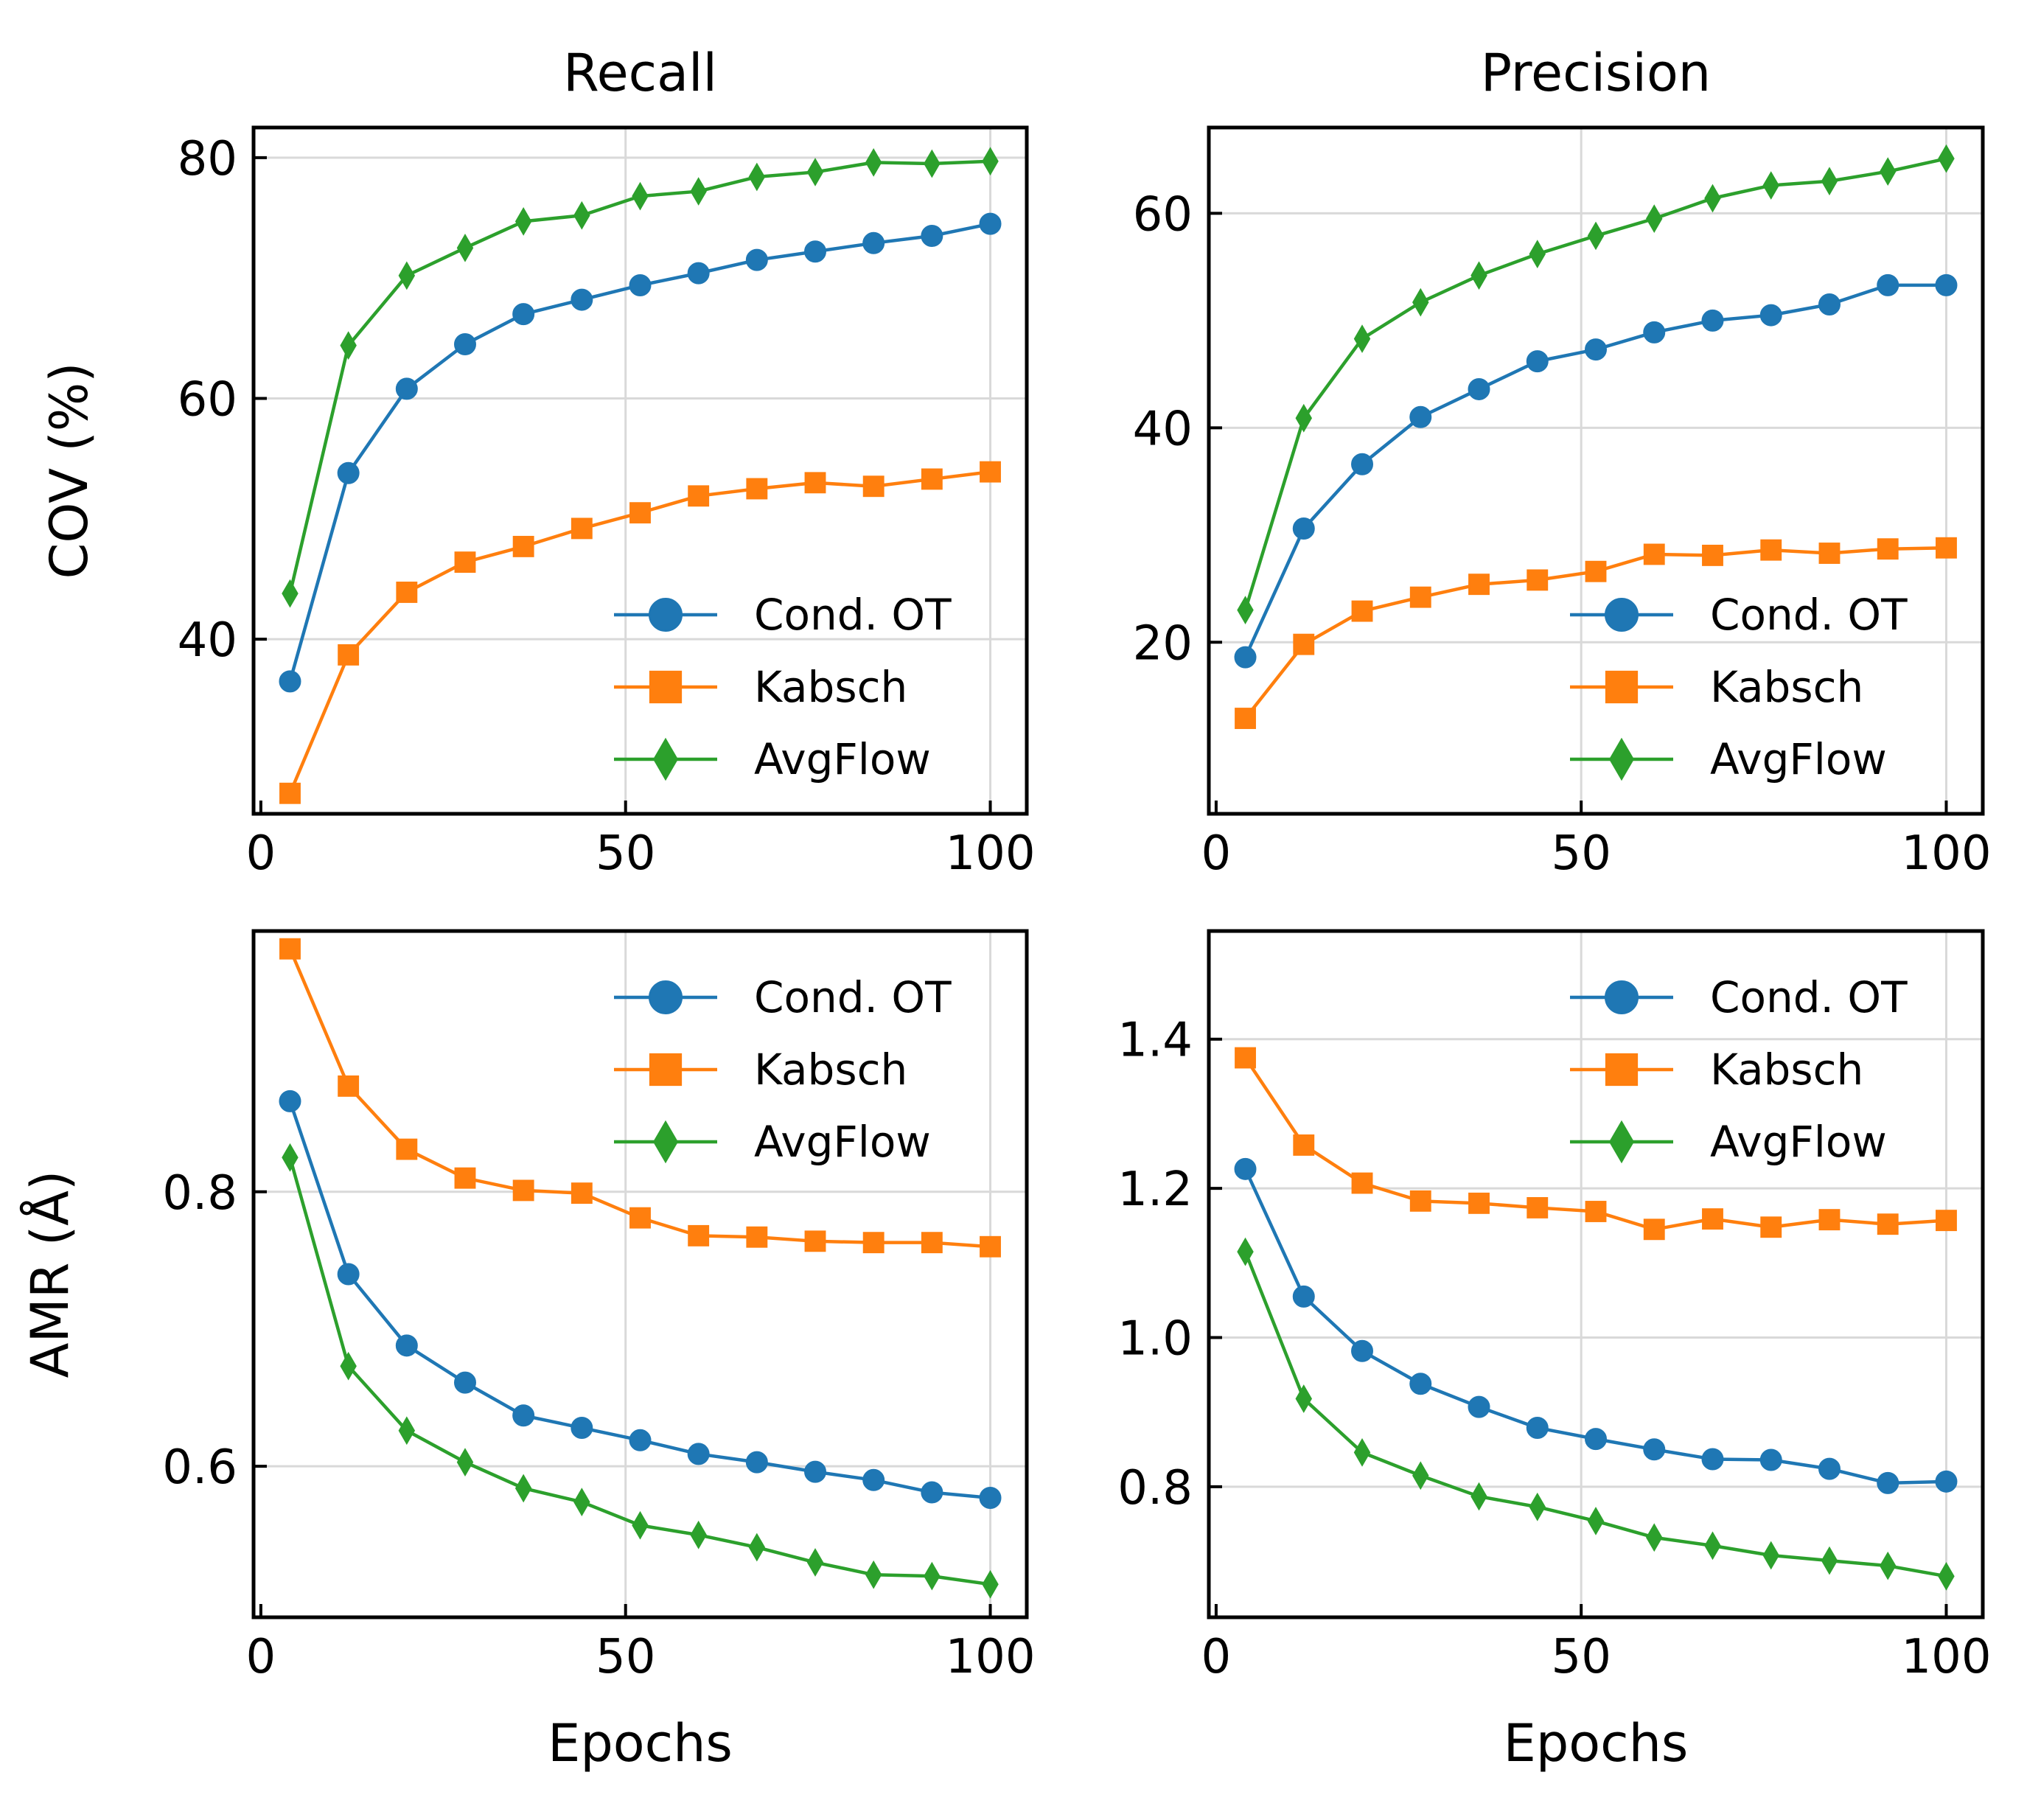 The image size is (2041, 1820). I want to click on y-tick-label: 40, so click(1163, 429).